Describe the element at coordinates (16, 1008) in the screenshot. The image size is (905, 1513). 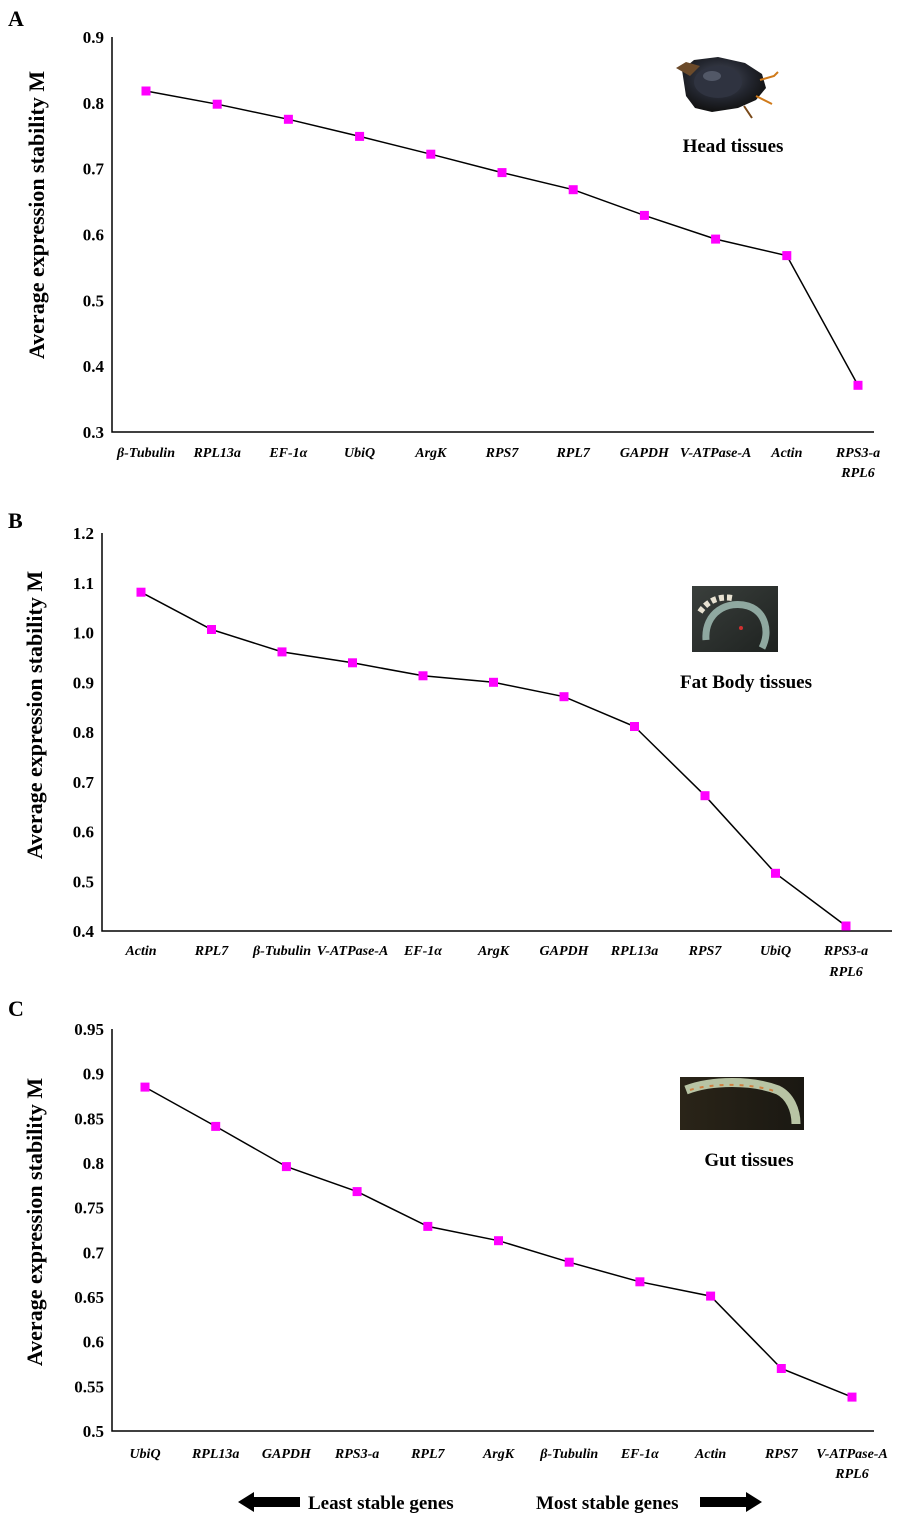
I see `panel-letter: C` at that location.